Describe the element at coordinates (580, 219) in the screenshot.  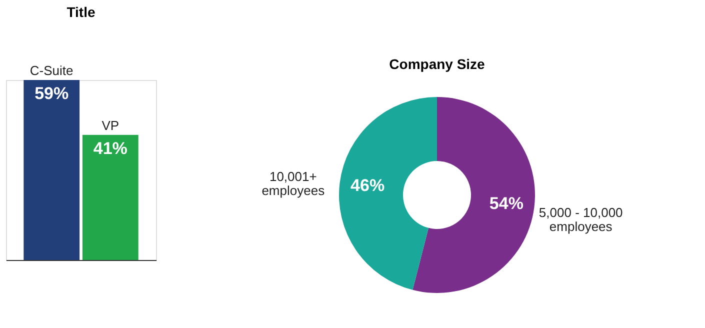
I see `slice-label: 5,000 - 10,000 employees` at that location.